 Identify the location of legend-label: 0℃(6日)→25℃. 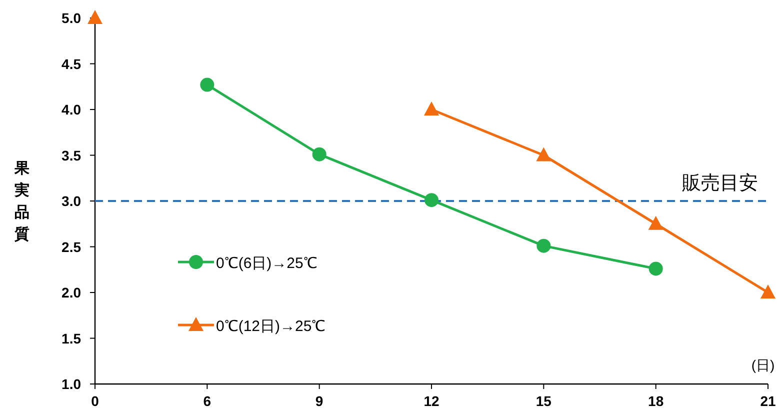
(267, 263).